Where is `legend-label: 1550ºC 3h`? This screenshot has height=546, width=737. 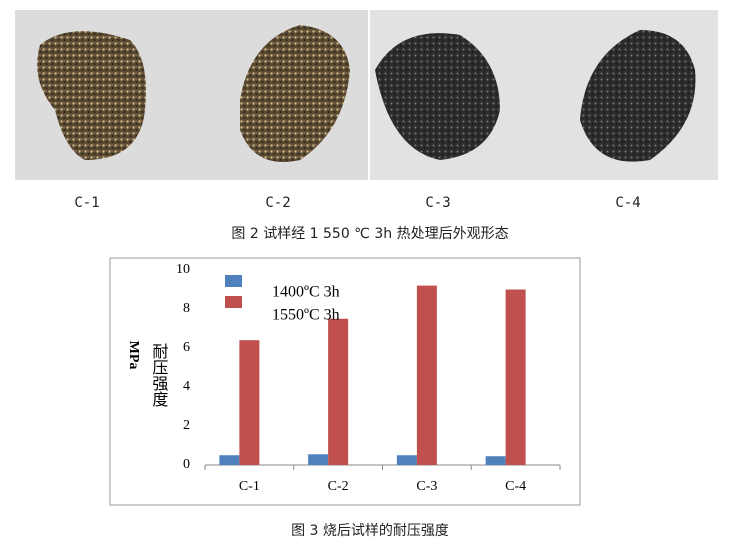
legend-label: 1550ºC 3h is located at coordinates (306, 315).